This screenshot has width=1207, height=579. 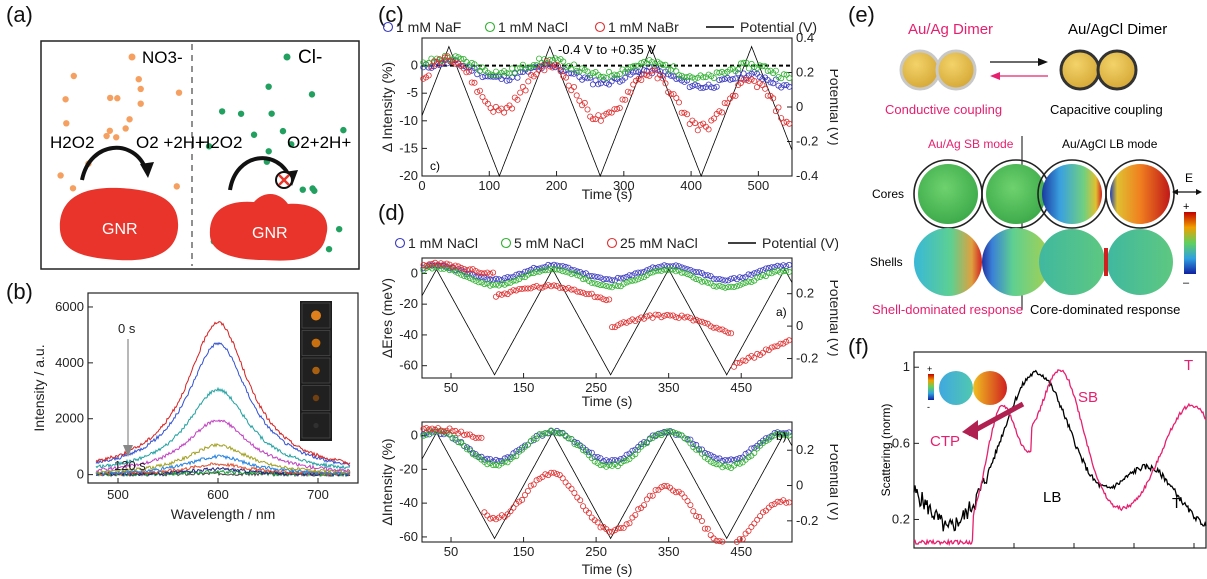 I want to click on colorbar-f, so click(x=931, y=387).